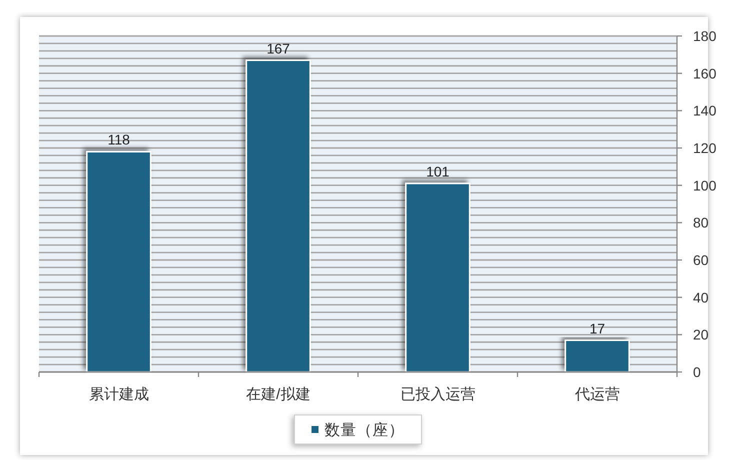 The width and height of the screenshot is (750, 473). I want to click on data-label: 167, so click(278, 48).